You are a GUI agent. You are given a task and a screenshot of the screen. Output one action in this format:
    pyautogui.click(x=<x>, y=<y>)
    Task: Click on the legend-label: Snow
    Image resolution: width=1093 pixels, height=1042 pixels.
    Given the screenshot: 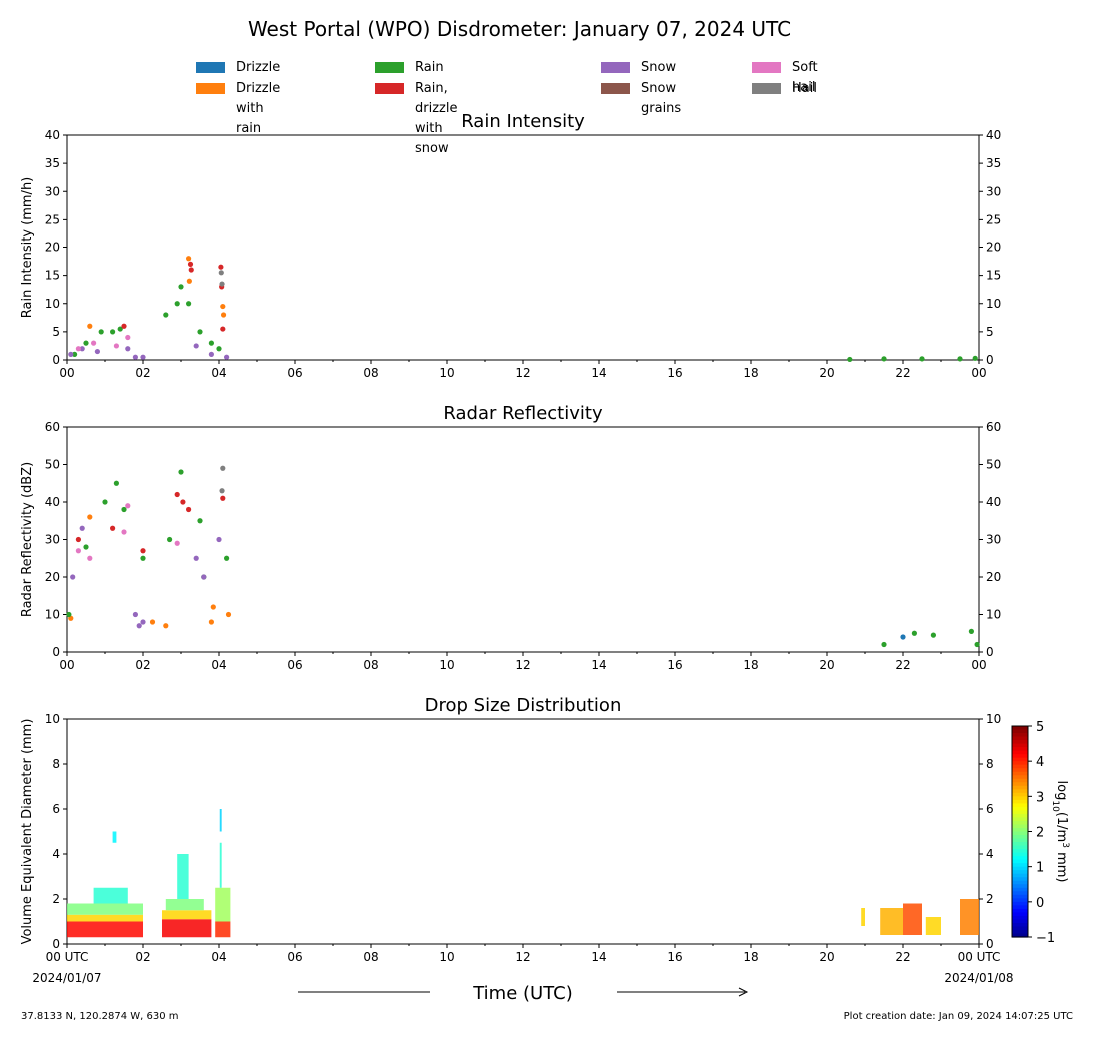 What is the action you would take?
    pyautogui.click(x=659, y=67)
    